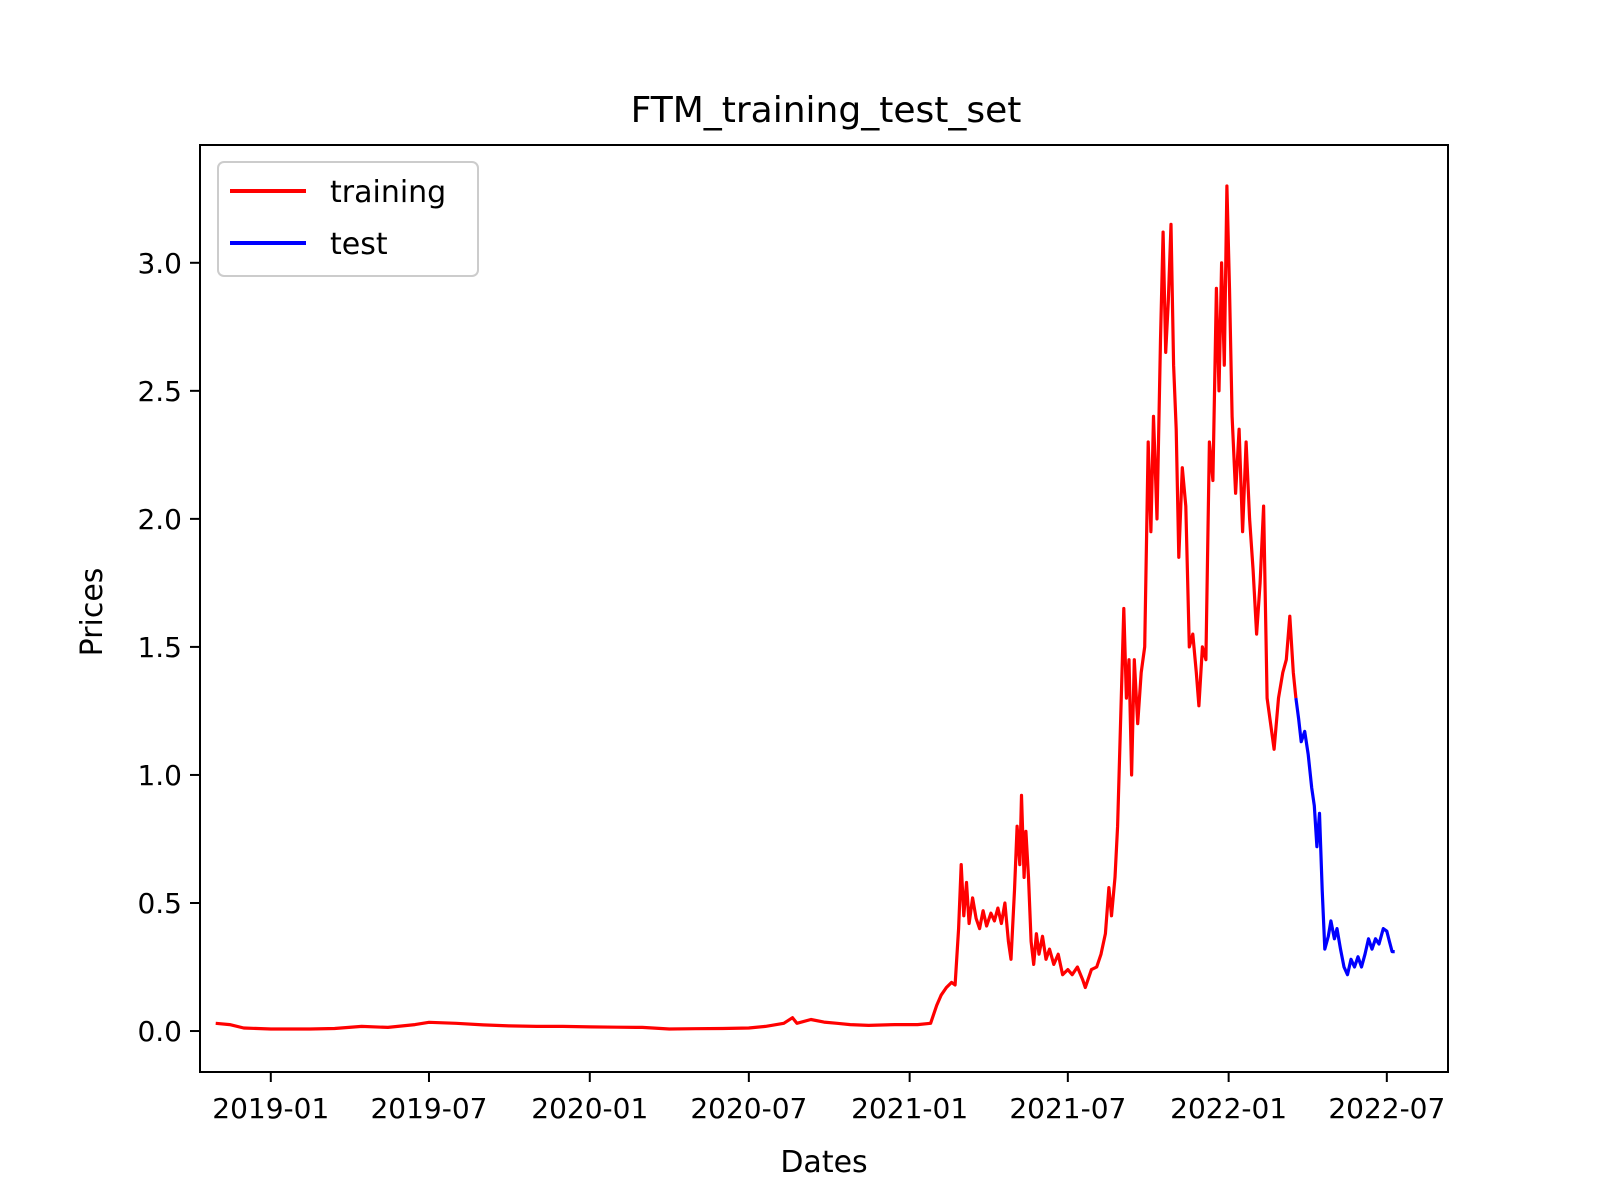  What do you see at coordinates (589, 1108) in the screenshot?
I see `x-tick-label: 2020-01` at bounding box center [589, 1108].